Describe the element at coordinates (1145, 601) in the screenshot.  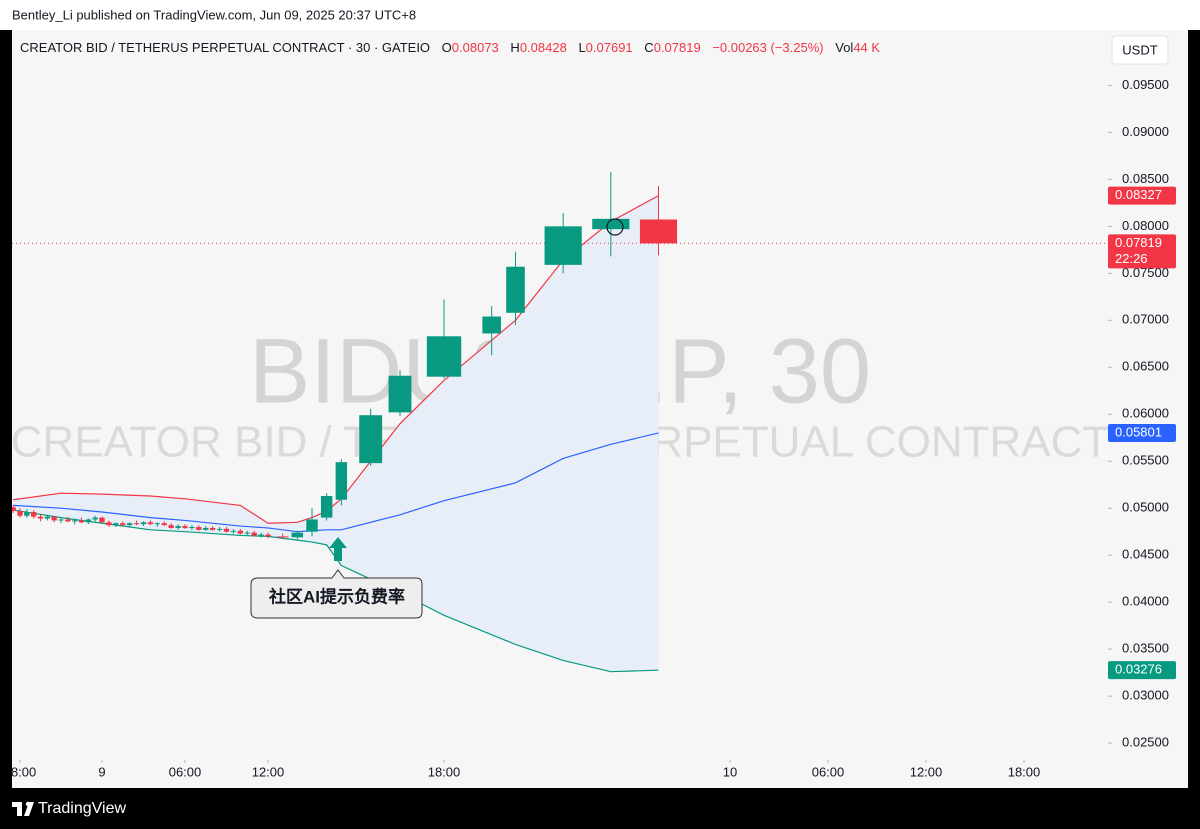
I see `y-tick-label: 0.04000` at that location.